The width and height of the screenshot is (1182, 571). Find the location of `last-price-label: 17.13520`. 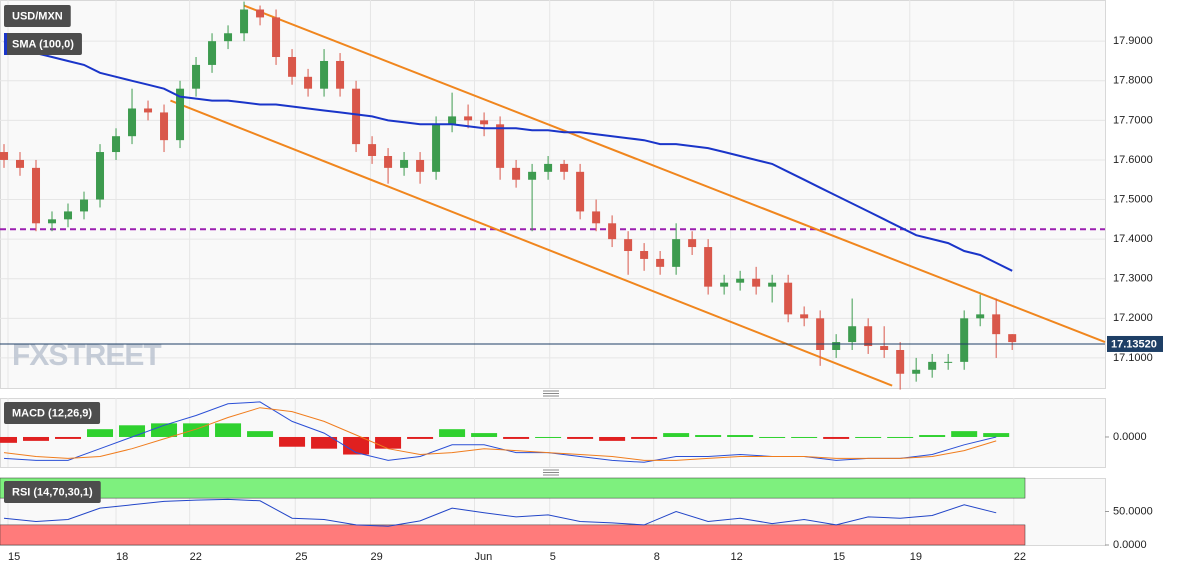

last-price-label: 17.13520 is located at coordinates (1134, 344).